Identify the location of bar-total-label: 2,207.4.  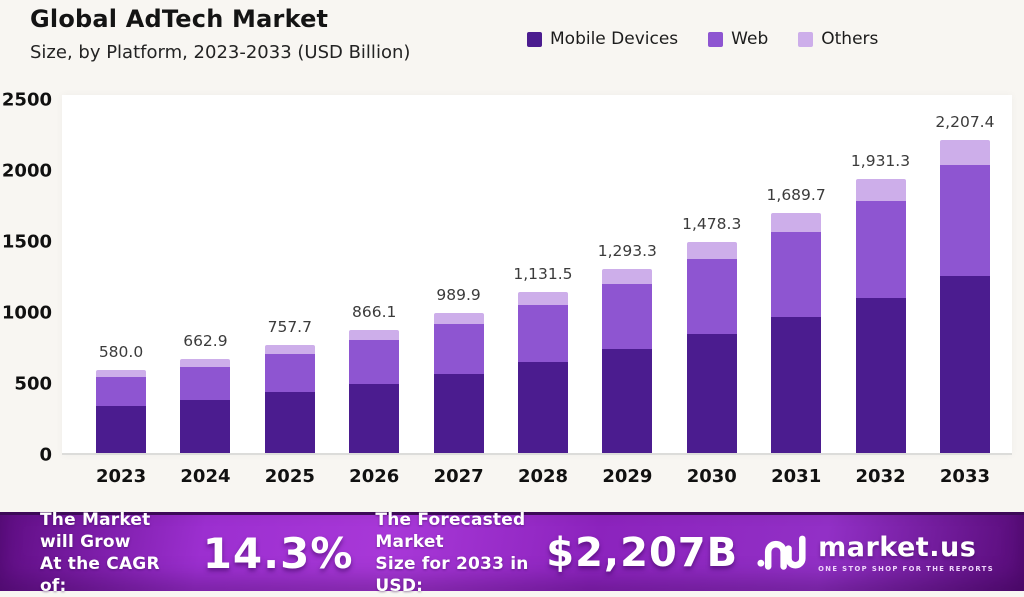
(965, 122).